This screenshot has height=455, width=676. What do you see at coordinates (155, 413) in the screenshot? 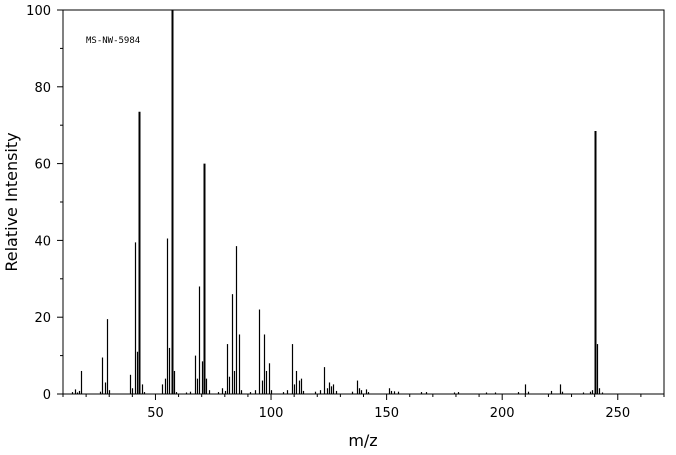
I see `x-tick-label: 50` at bounding box center [155, 413].